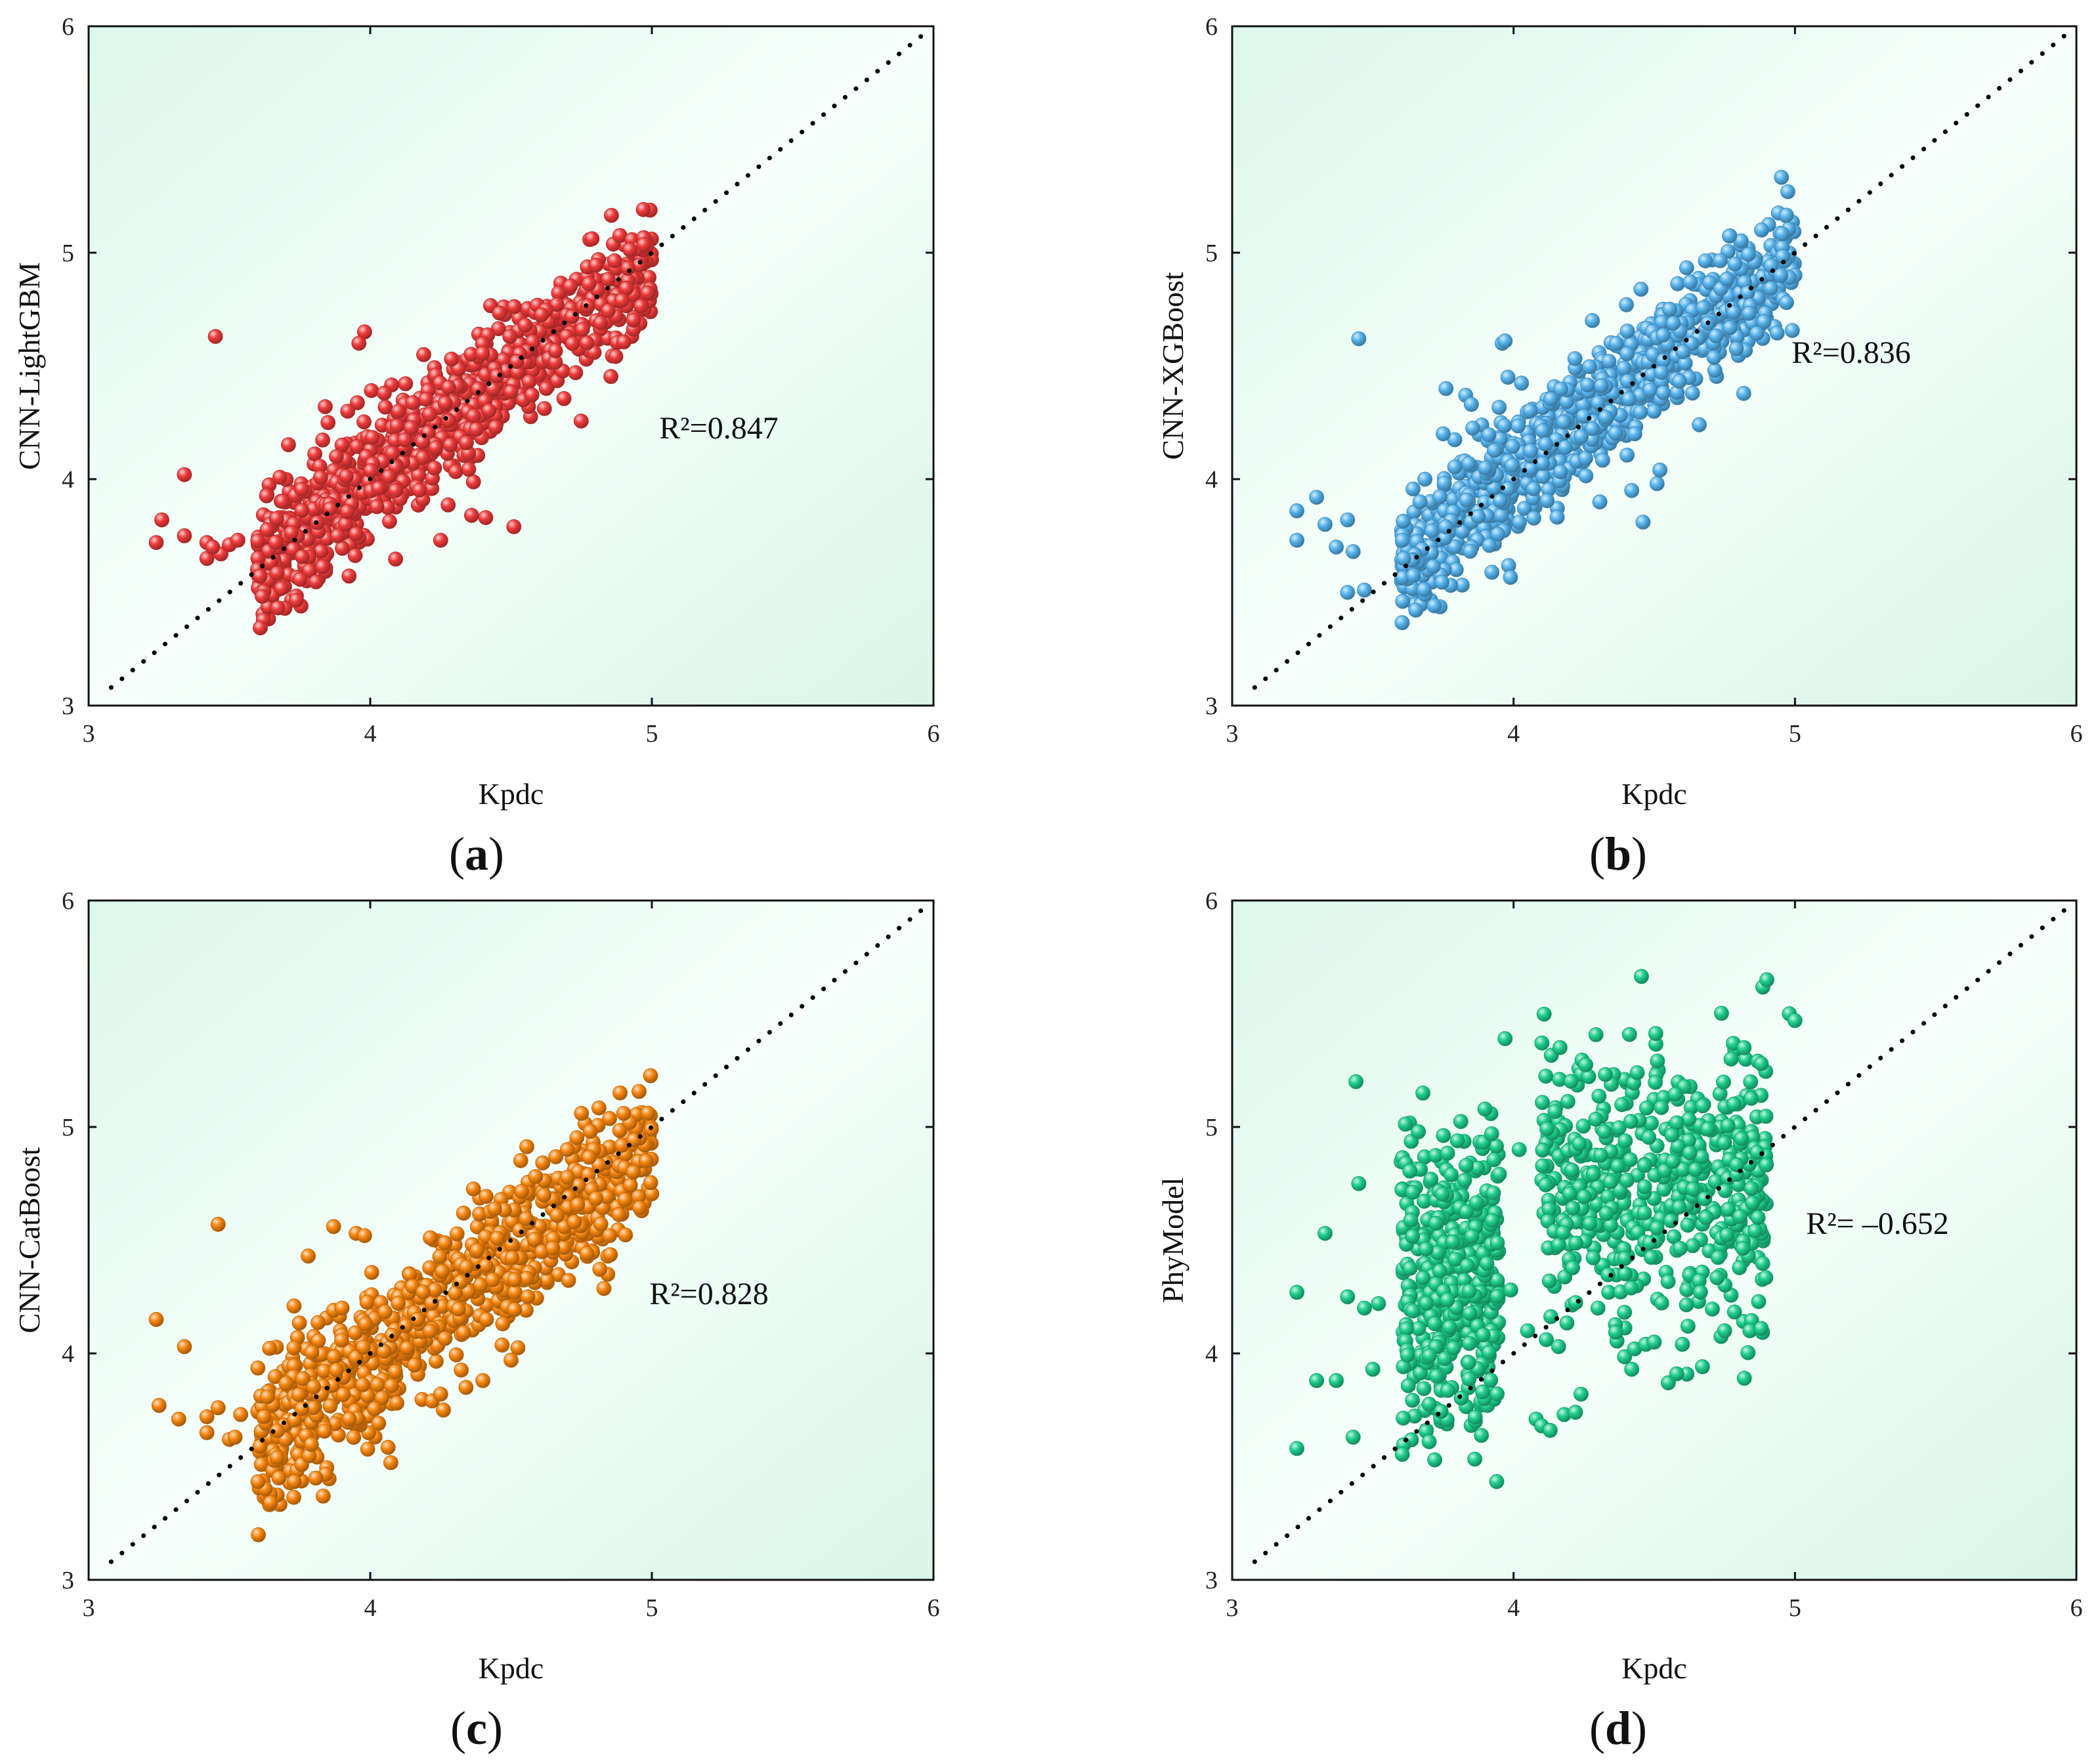 This screenshot has width=2100, height=1761. I want to click on r2-annotation: R²=0.836, so click(1850, 352).